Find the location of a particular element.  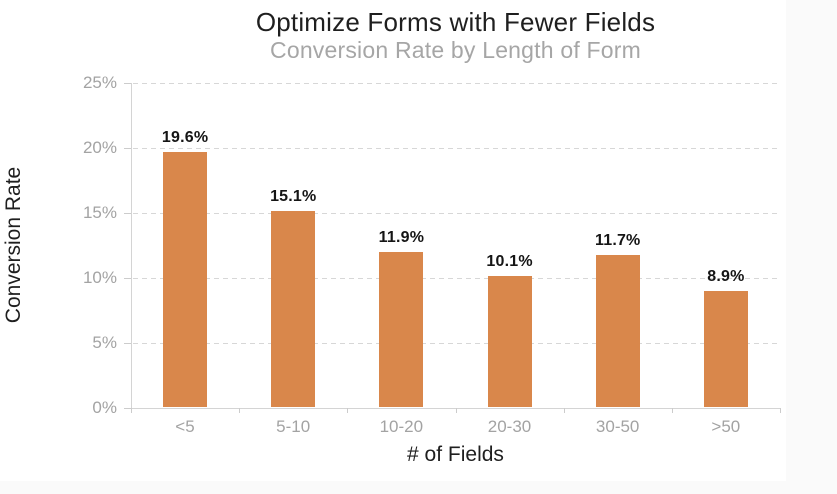

bar->50 is located at coordinates (725, 349).